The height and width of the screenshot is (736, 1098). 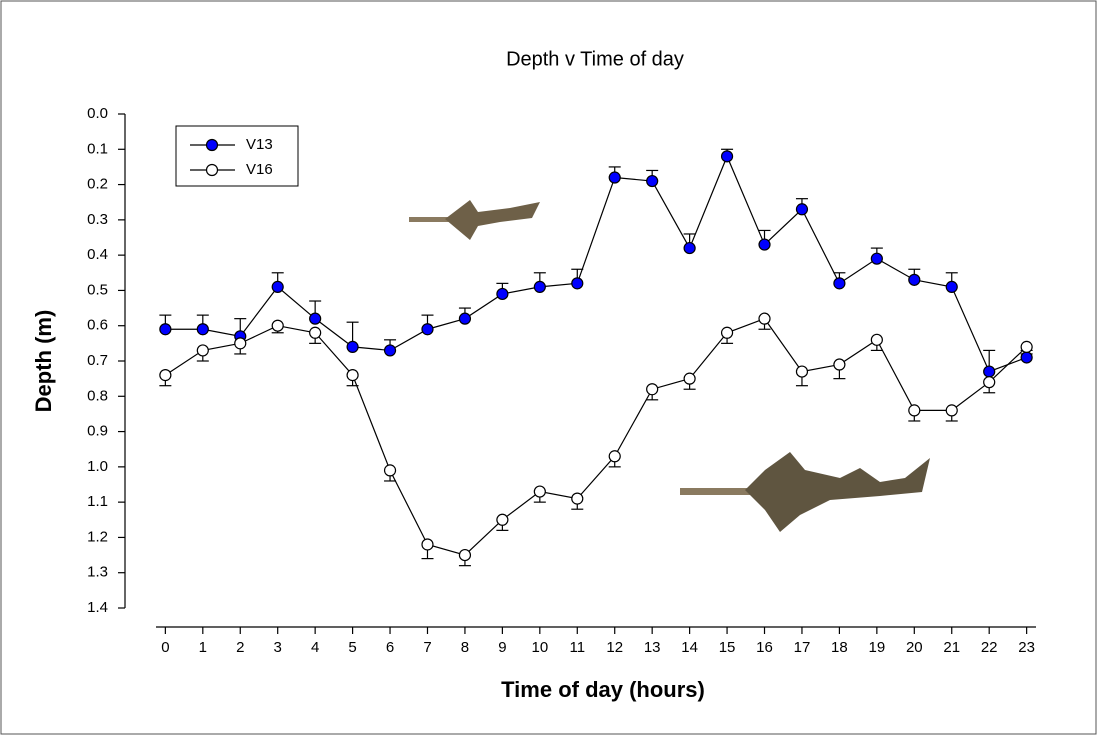 What do you see at coordinates (614, 647) in the screenshot?
I see `x-tick-label: 12` at bounding box center [614, 647].